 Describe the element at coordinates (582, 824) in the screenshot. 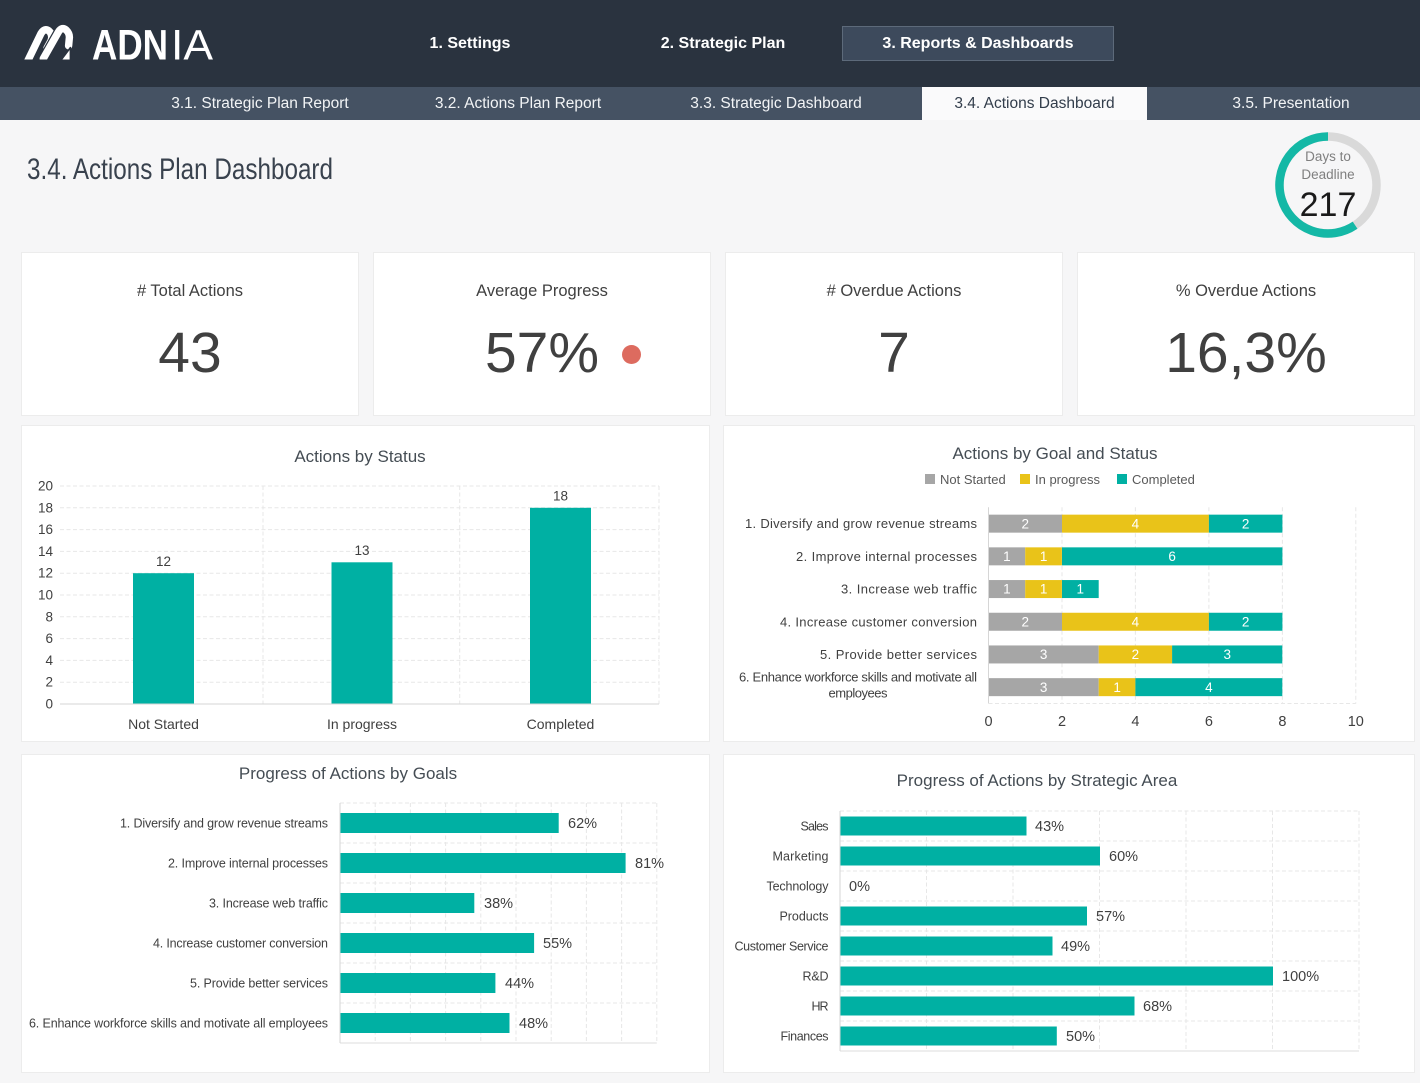

I see `svg-text: 62%` at that location.